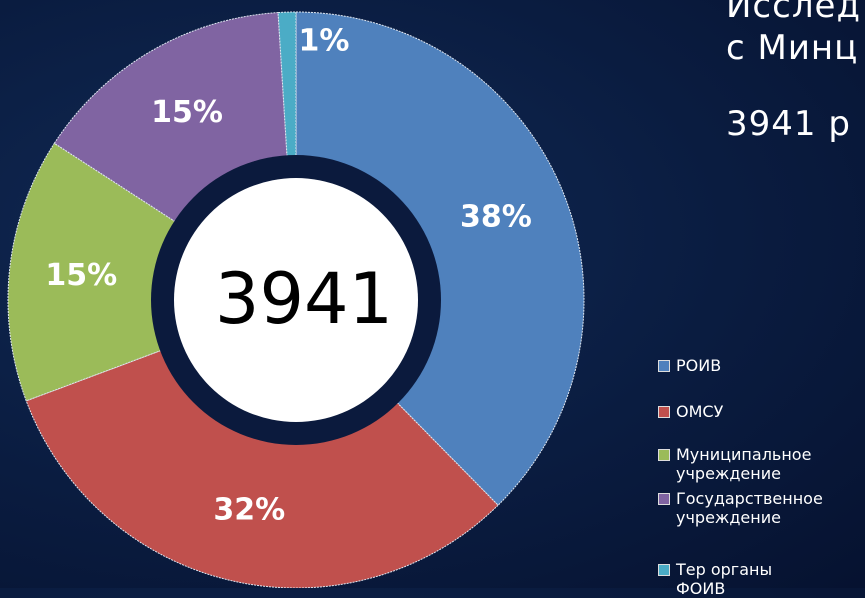 The height and width of the screenshot is (598, 865). I want to click on legend-label: Государственное учреждение, so click(749, 508).